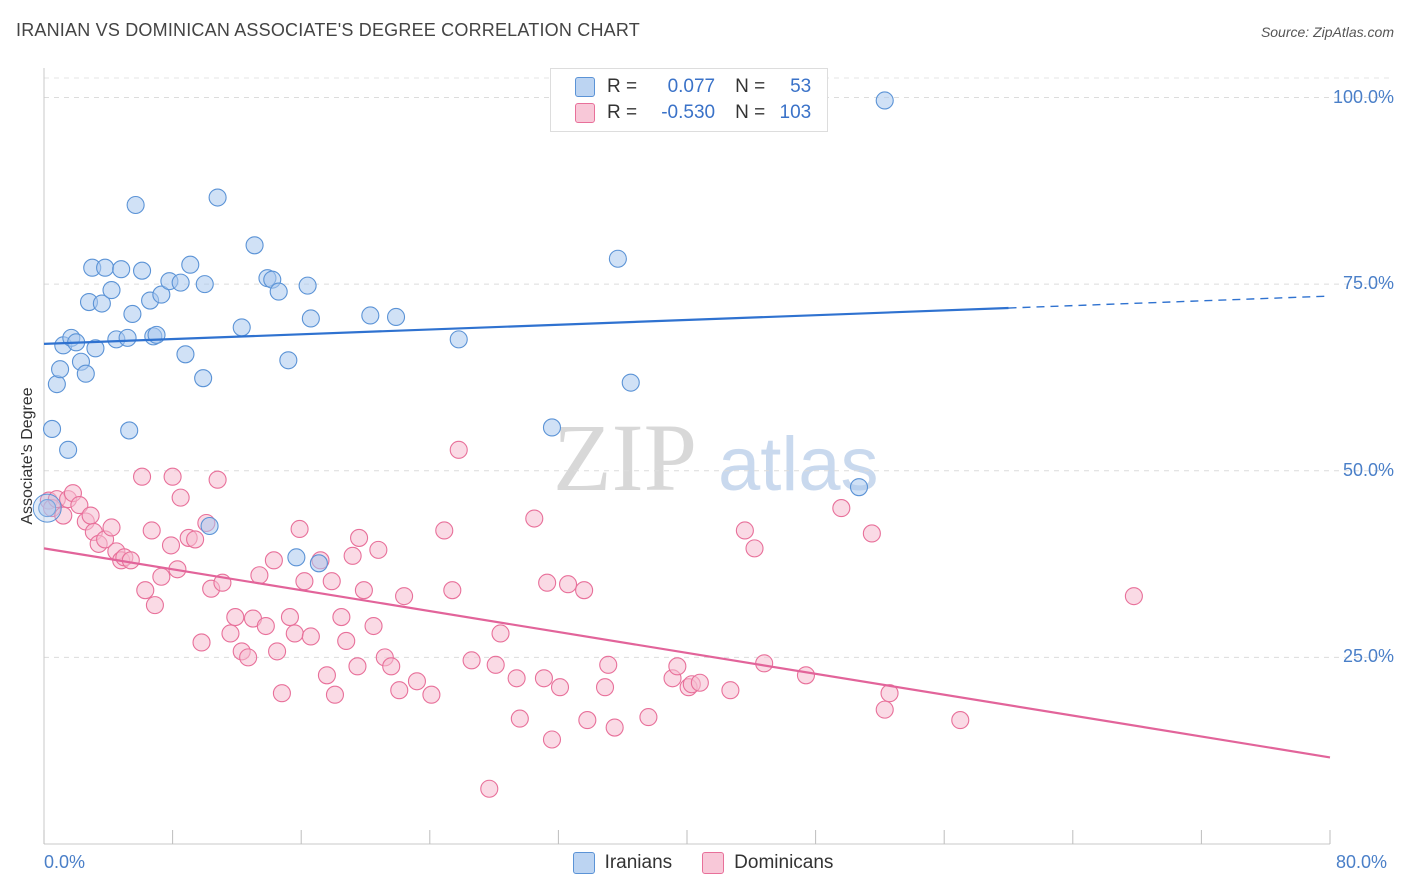  I want to click on n-label: N =, so click(750, 112).